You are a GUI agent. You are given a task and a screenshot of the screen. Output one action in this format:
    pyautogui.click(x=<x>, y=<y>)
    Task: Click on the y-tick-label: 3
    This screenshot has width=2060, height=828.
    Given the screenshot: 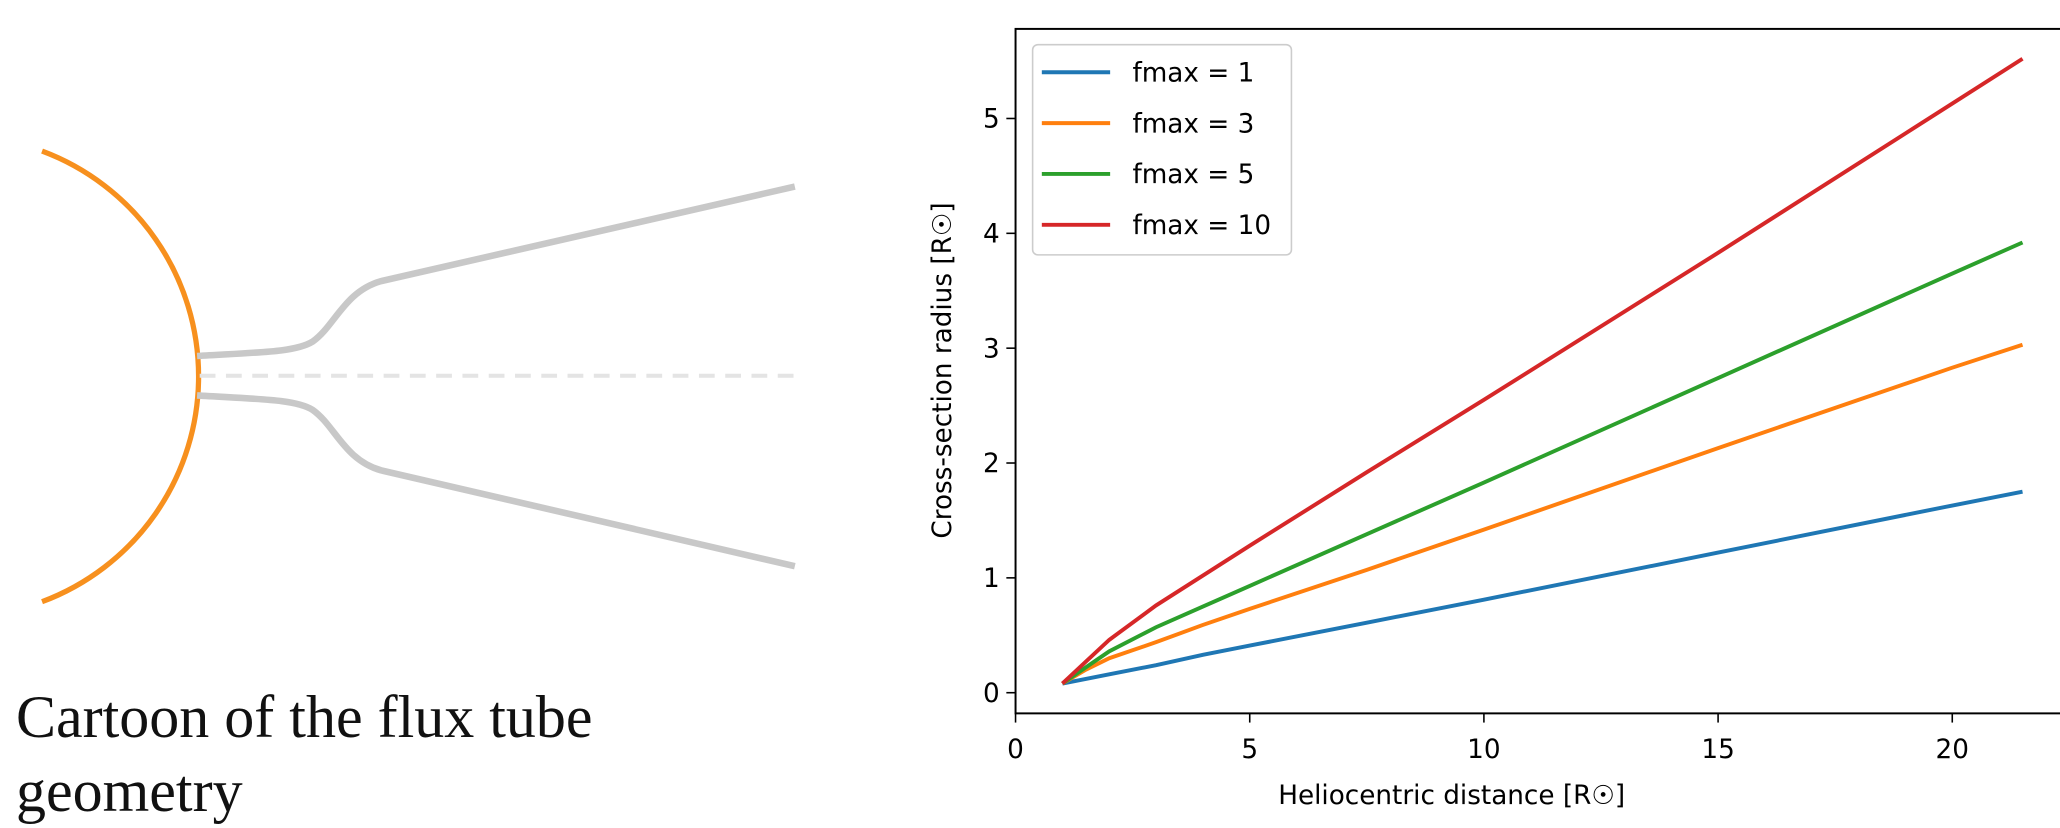 What is the action you would take?
    pyautogui.click(x=991, y=349)
    